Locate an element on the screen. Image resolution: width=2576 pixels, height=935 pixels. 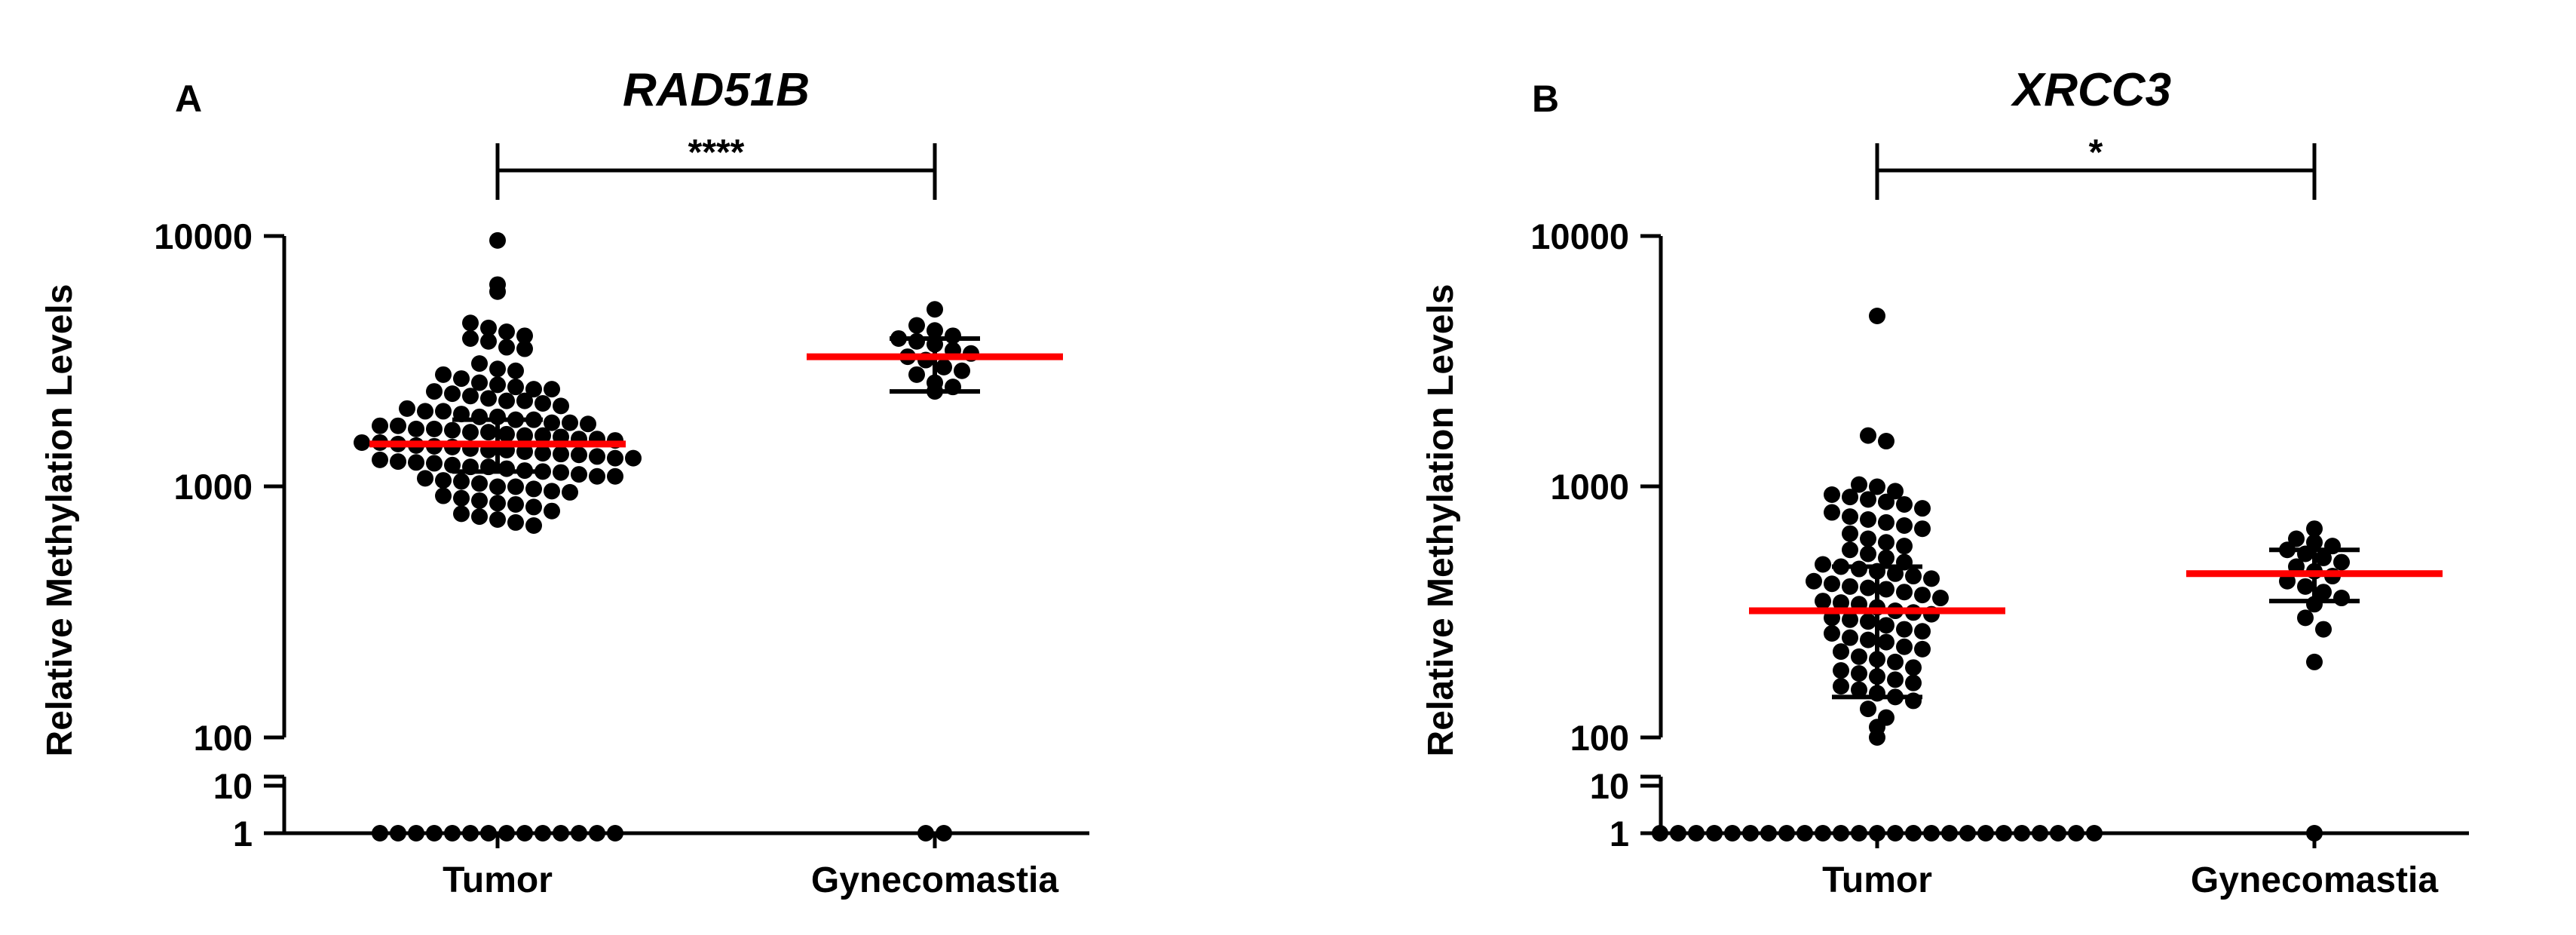
panel-a-y-axis-label: Relative Methylation Levels is located at coordinates (60, 520).